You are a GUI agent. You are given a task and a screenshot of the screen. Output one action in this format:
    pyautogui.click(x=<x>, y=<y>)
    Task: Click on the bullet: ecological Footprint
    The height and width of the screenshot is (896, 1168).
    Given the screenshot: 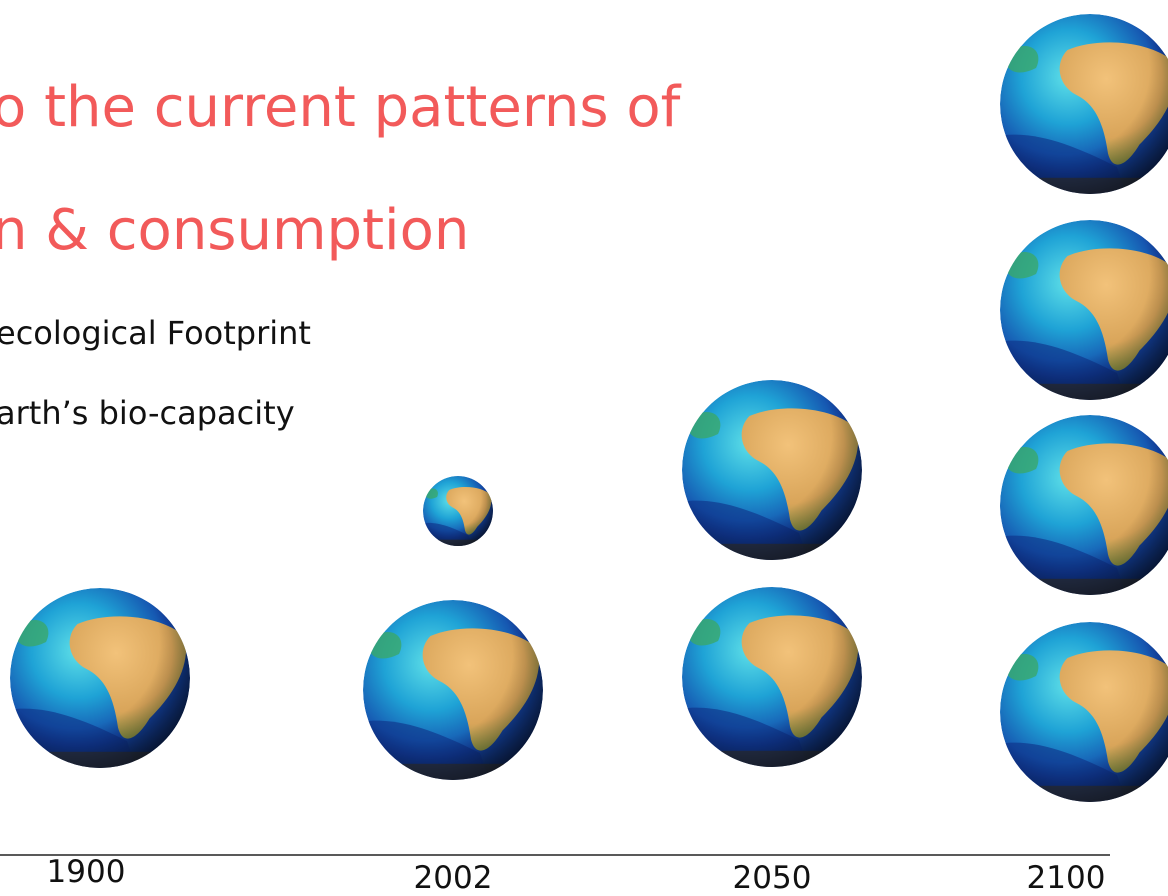 What is the action you would take?
    pyautogui.click(x=155, y=333)
    